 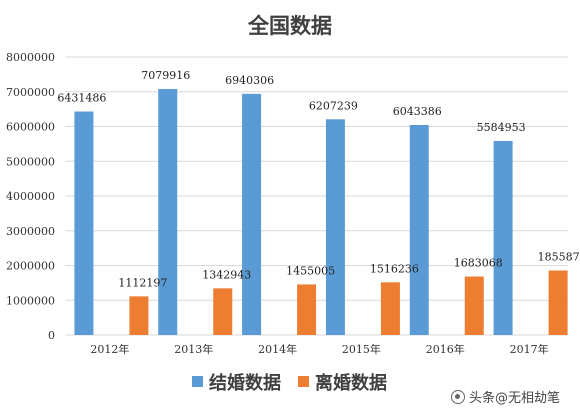 What do you see at coordinates (361, 349) in the screenshot?
I see `x-tick-label: 2015年` at bounding box center [361, 349].